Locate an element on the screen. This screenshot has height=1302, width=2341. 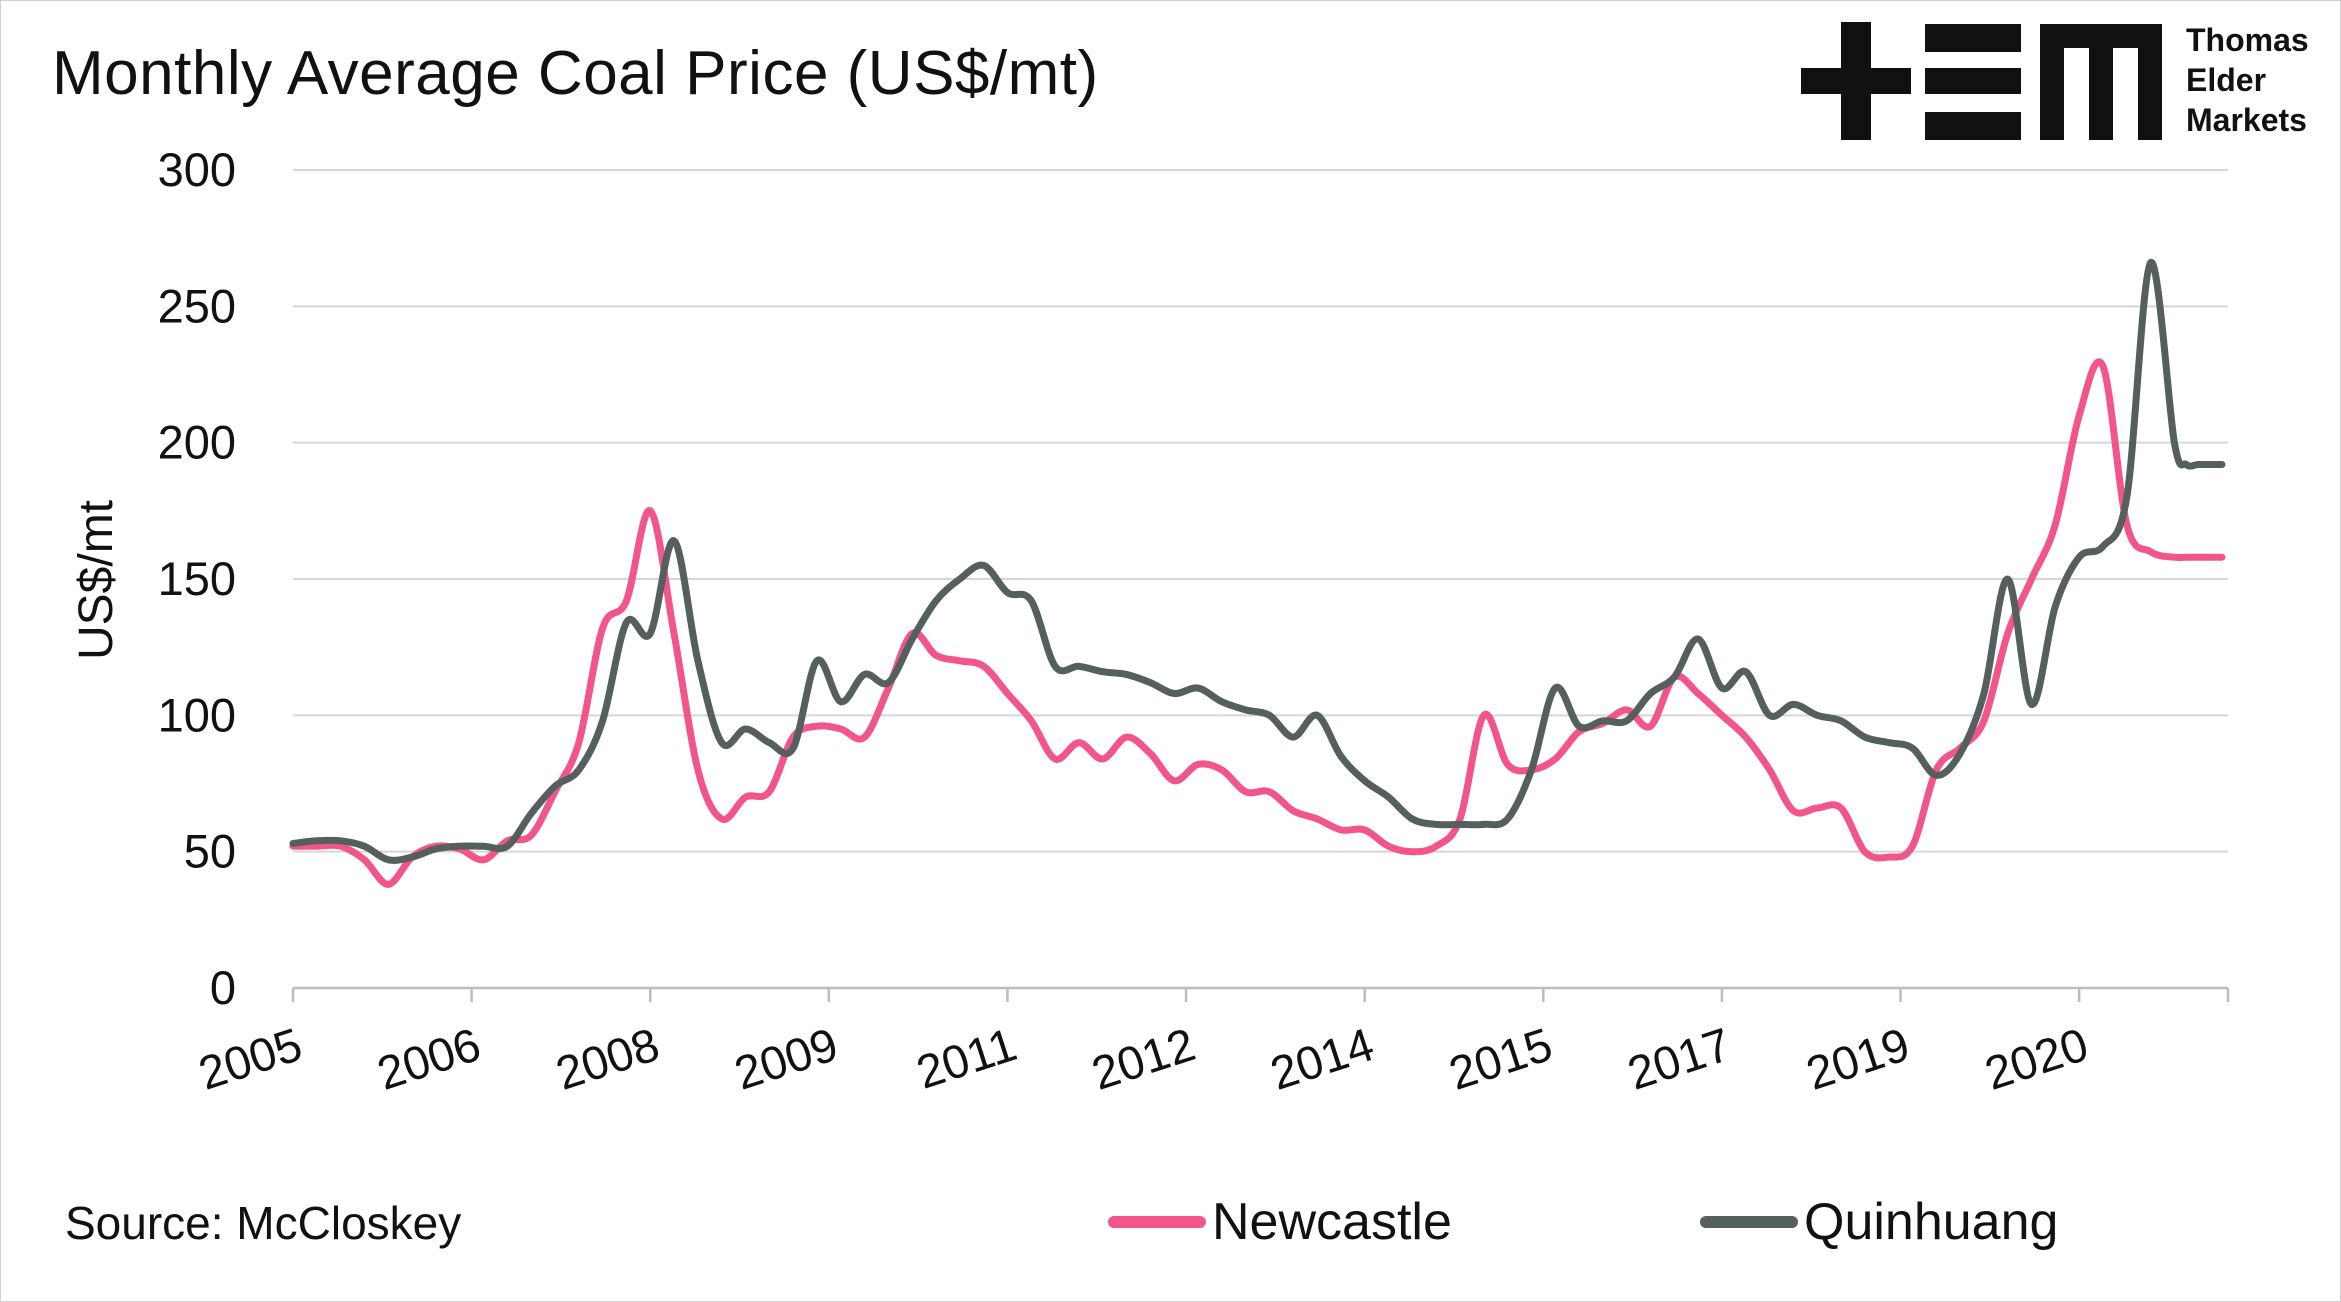
source-note: Source: McCloskey is located at coordinates (263, 1223).